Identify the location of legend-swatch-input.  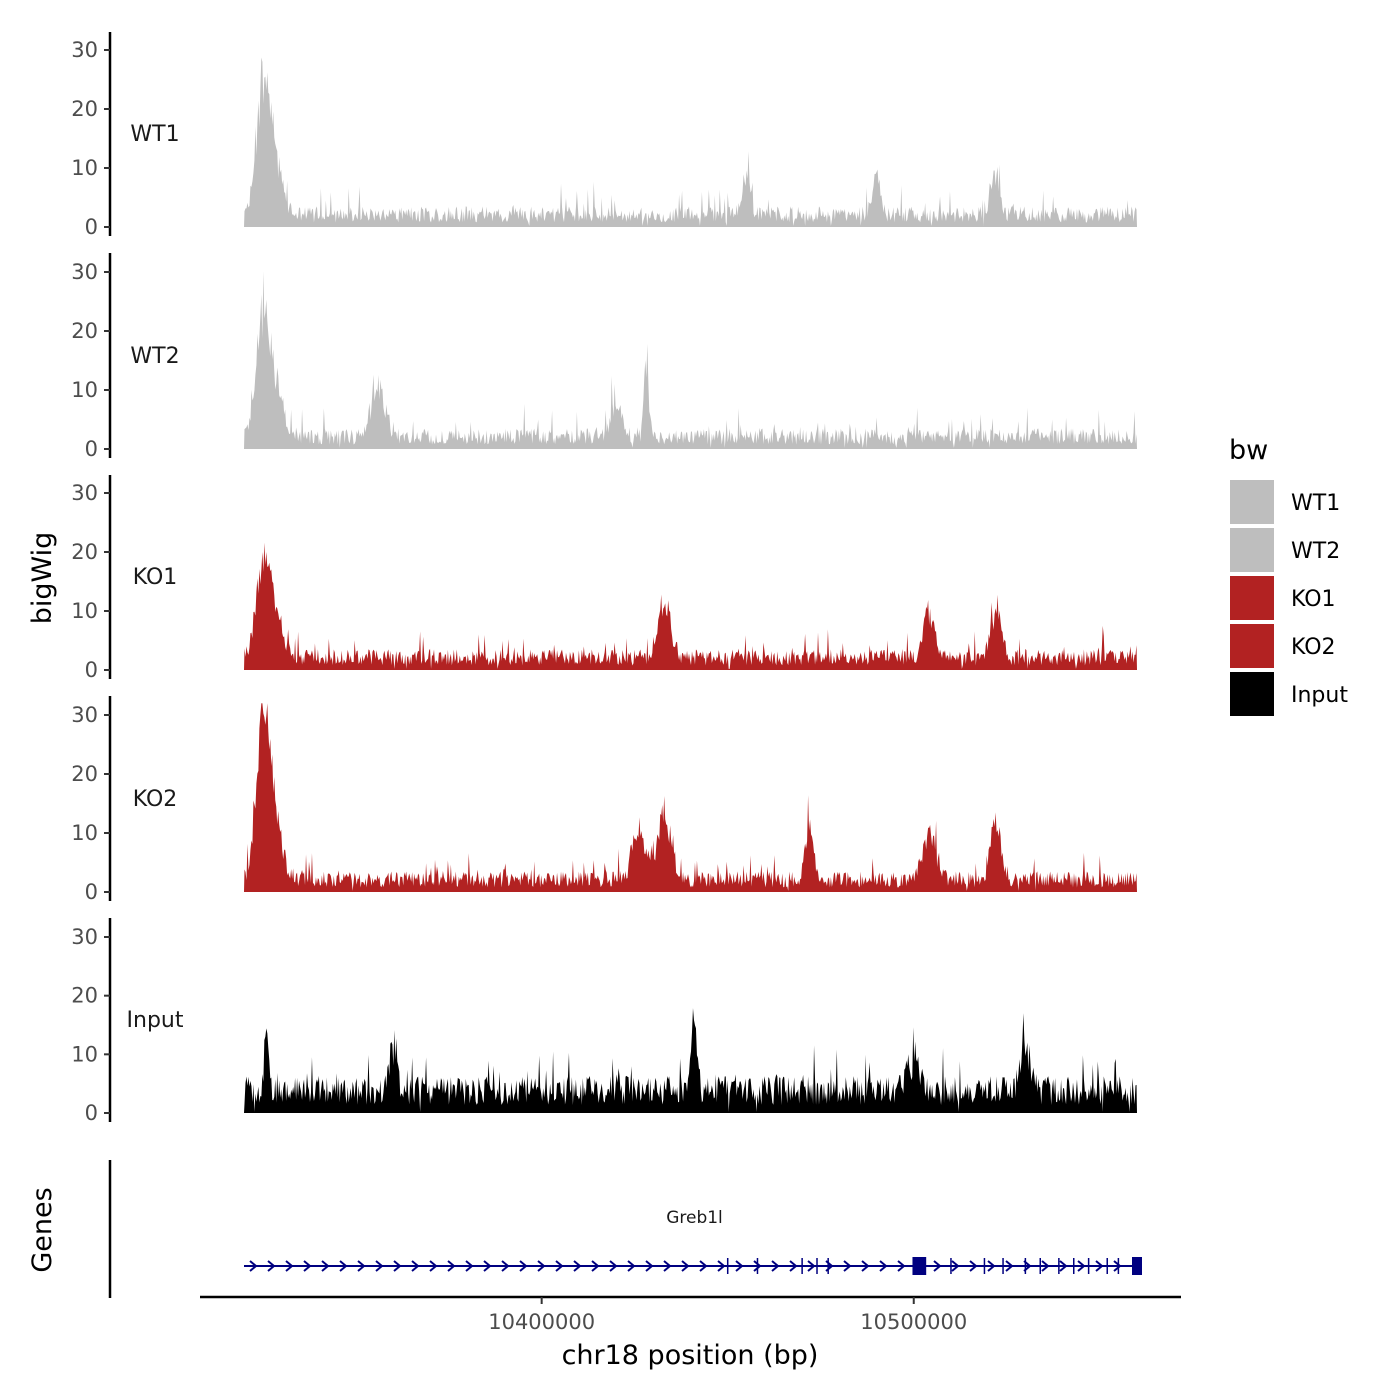
(1252, 694).